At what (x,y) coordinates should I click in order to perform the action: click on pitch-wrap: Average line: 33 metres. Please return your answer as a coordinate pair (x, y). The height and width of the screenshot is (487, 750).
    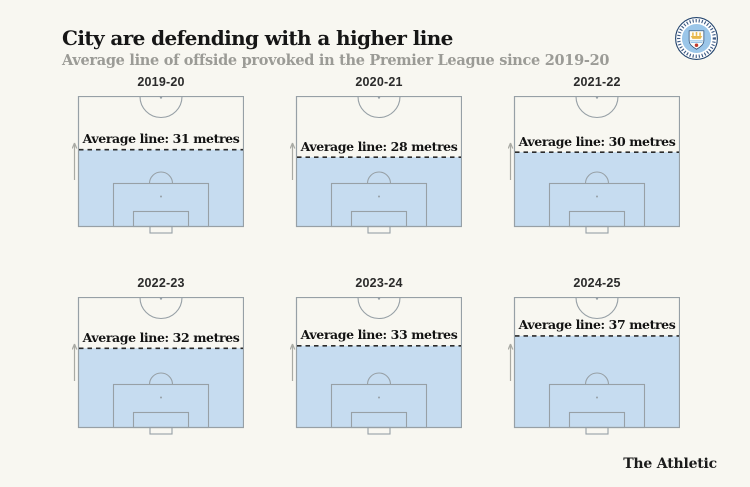
    Looking at the image, I should click on (376, 366).